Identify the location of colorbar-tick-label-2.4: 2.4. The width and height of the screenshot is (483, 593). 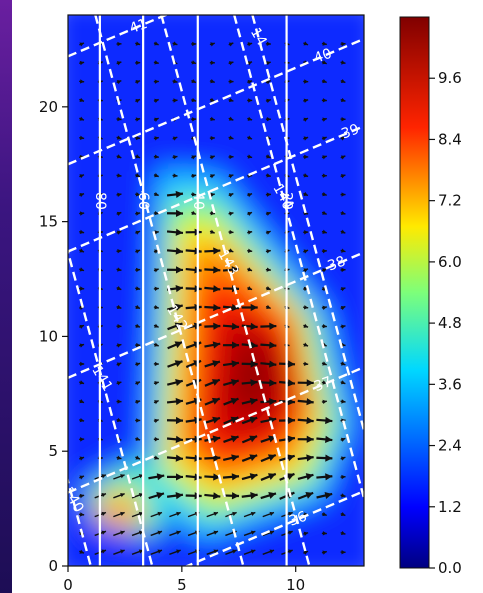
(450, 446).